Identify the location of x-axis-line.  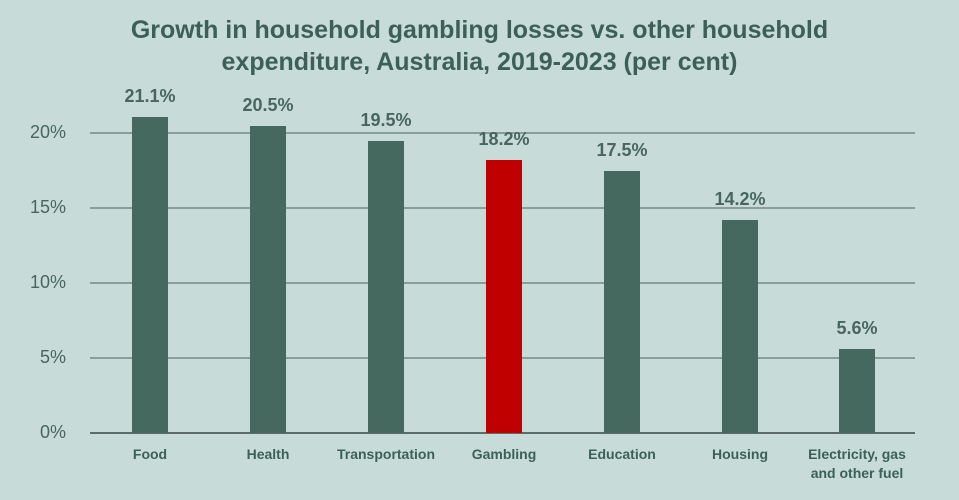
(502, 433).